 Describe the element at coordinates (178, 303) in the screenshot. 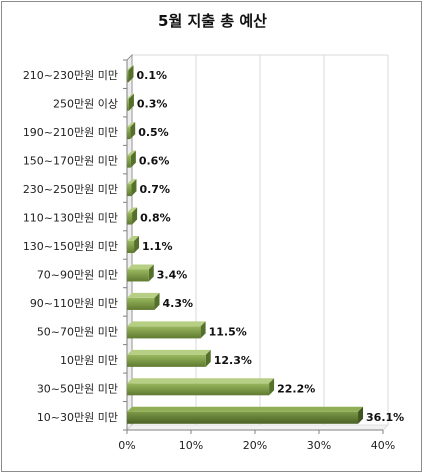

I see `data-label: 4.3%` at that location.